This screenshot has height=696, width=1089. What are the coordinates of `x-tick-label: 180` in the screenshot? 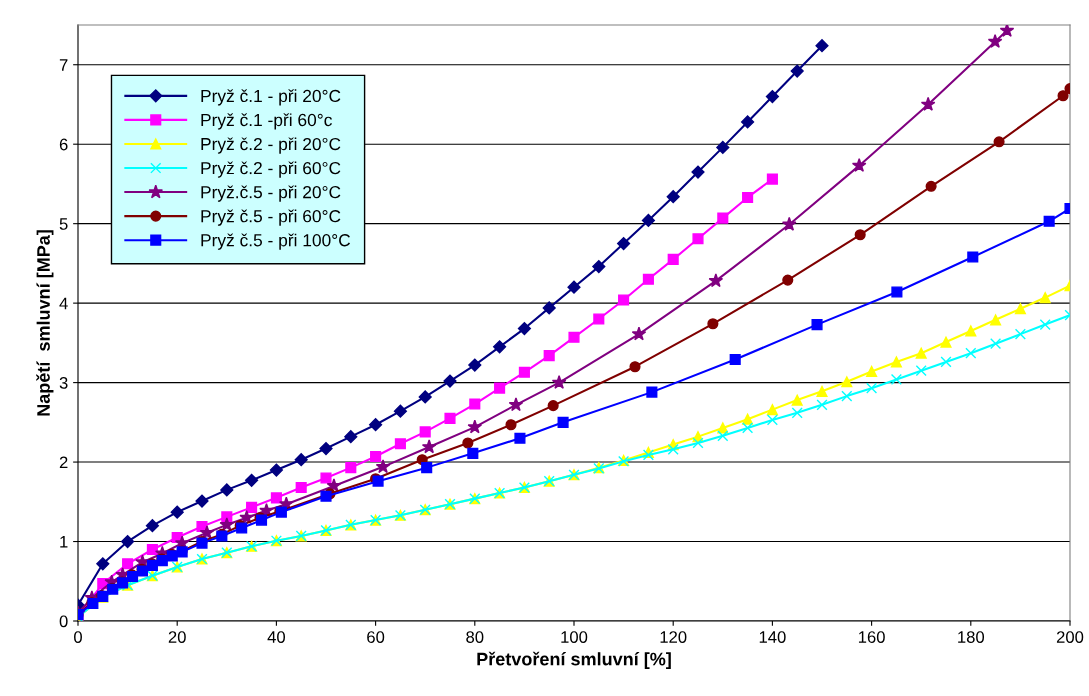 It's located at (971, 637).